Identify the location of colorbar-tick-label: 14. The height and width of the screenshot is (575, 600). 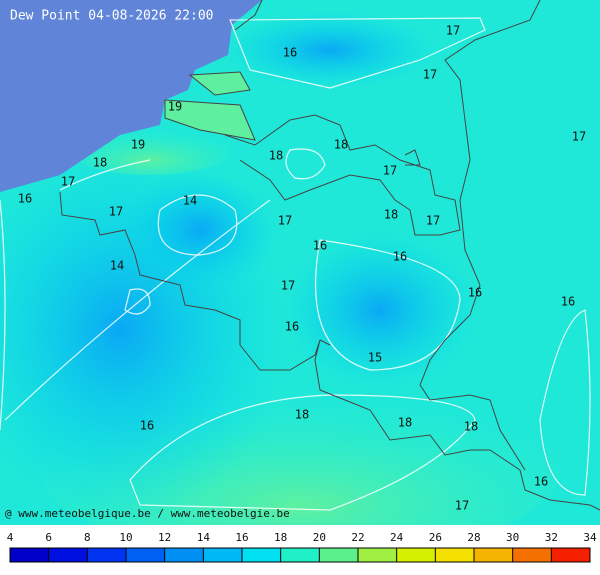
(204, 537).